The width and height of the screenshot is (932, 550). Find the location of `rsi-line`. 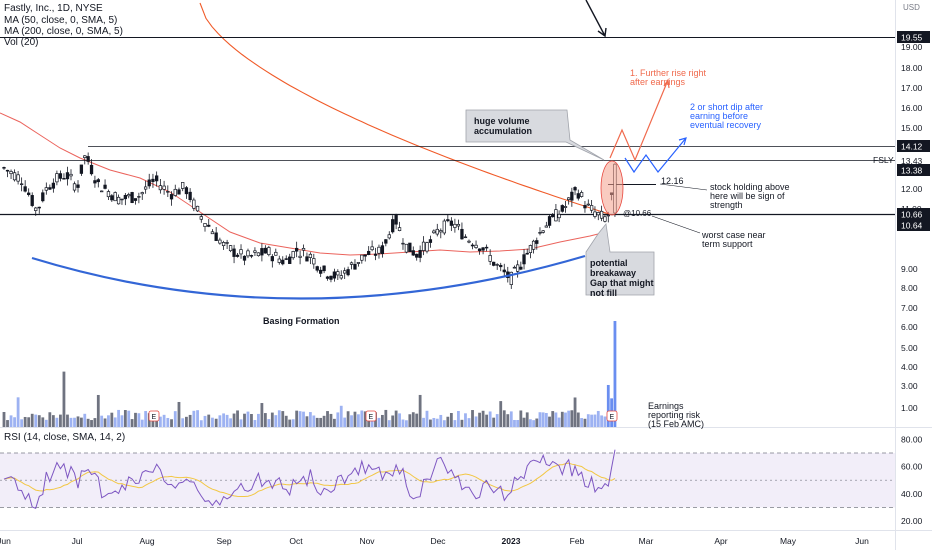

rsi-line is located at coordinates (309, 479).